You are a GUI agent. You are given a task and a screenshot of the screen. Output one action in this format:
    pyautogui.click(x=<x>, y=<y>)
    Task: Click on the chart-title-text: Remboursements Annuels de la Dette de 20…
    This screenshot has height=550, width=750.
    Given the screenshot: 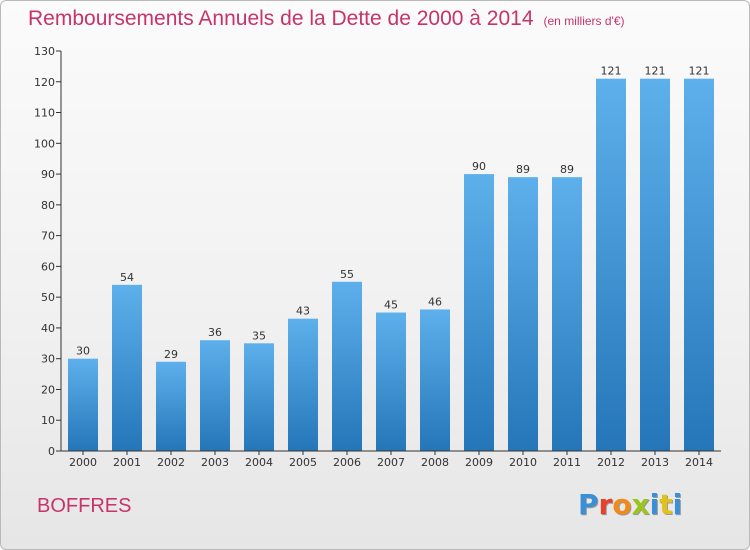 What is the action you would take?
    pyautogui.click(x=281, y=18)
    